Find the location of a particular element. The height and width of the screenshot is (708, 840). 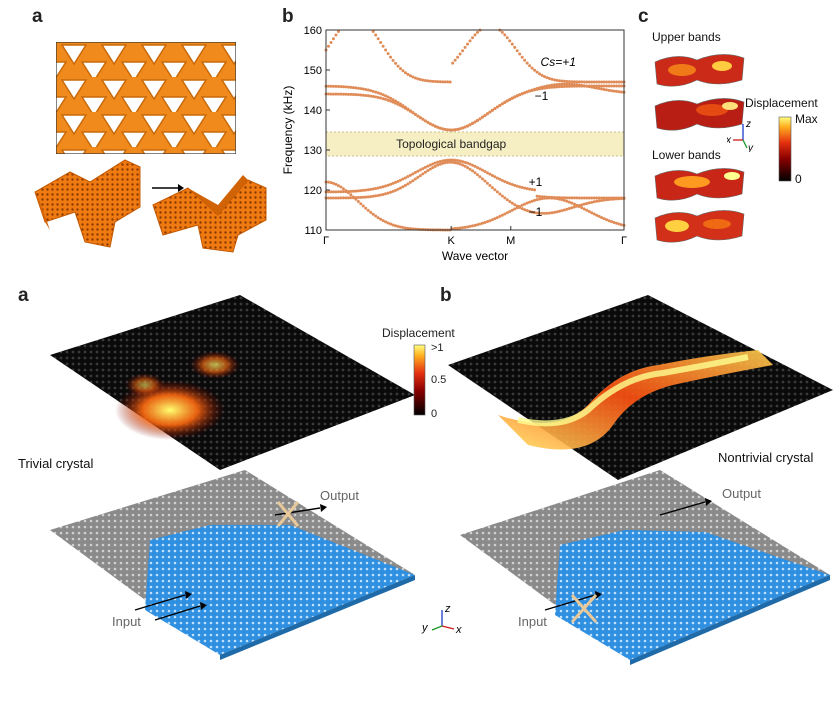

panel-letter-c-top: c is located at coordinates (643, 16).